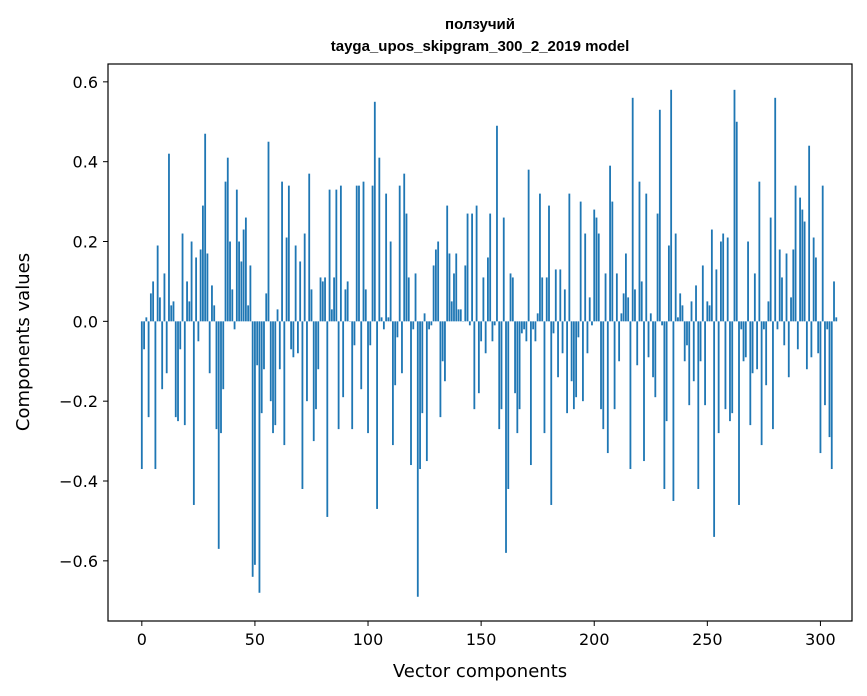  Describe the element at coordinates (707, 639) in the screenshot. I see `x-tick-label: 250` at that location.